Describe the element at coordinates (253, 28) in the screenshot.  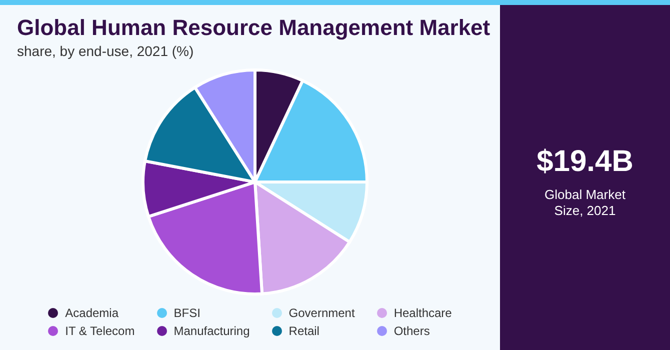
I see `chart-title: Global Human Resource Management Market` at that location.